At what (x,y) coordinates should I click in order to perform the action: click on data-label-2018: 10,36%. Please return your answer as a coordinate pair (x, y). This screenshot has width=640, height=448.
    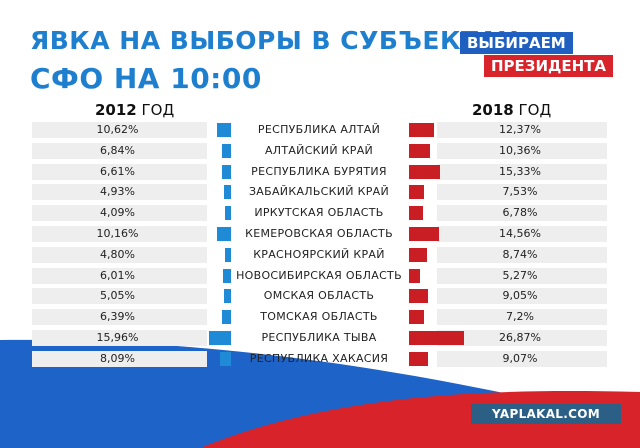
    Looking at the image, I should click on (520, 150).